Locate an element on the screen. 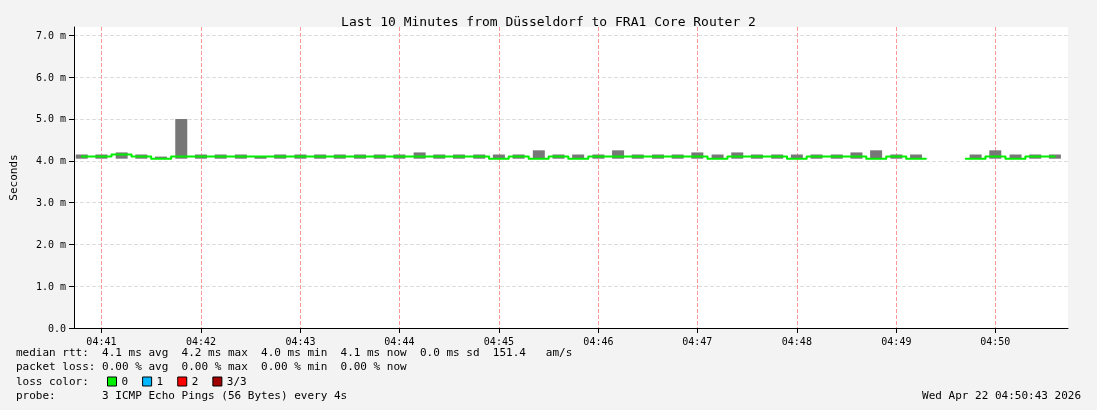 This screenshot has height=410, width=1097. x-tick-label: 04:48 is located at coordinates (796, 341).